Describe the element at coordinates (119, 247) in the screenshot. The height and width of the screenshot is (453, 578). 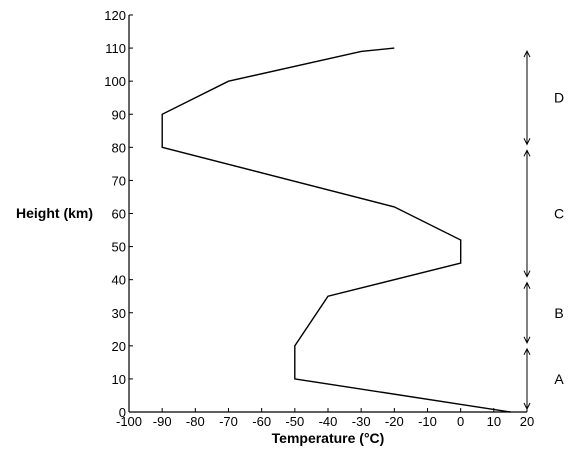
I see `y-tick-label: 50` at that location.